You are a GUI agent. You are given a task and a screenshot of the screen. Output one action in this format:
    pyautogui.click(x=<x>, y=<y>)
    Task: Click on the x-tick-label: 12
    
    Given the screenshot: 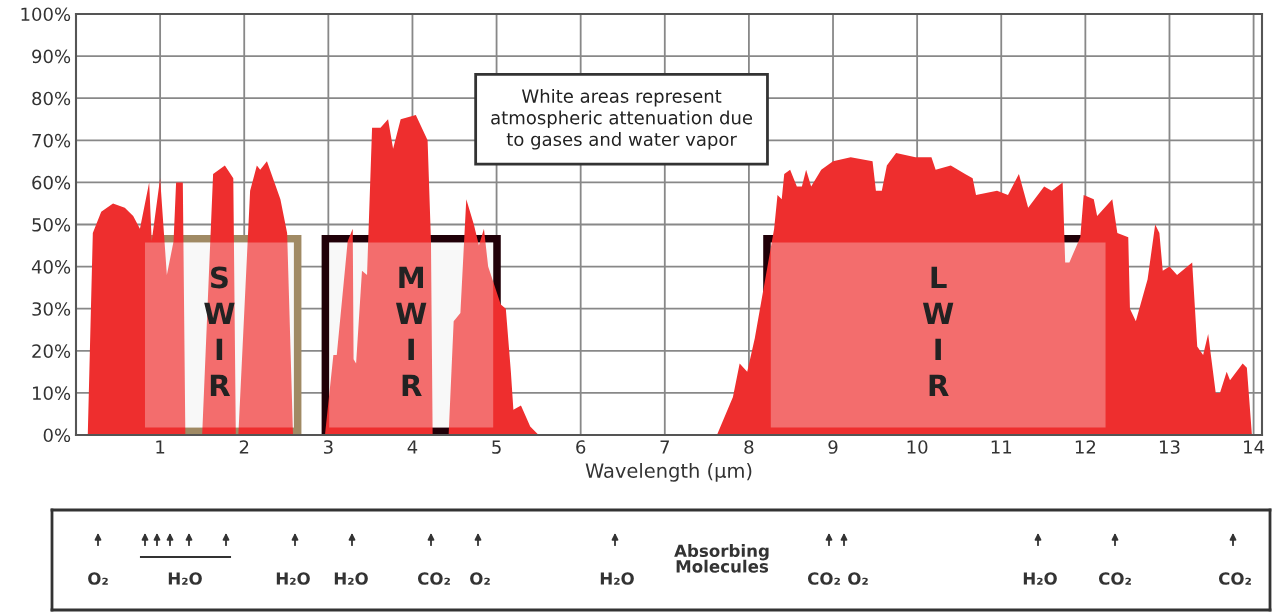 What is the action you would take?
    pyautogui.click(x=1085, y=447)
    